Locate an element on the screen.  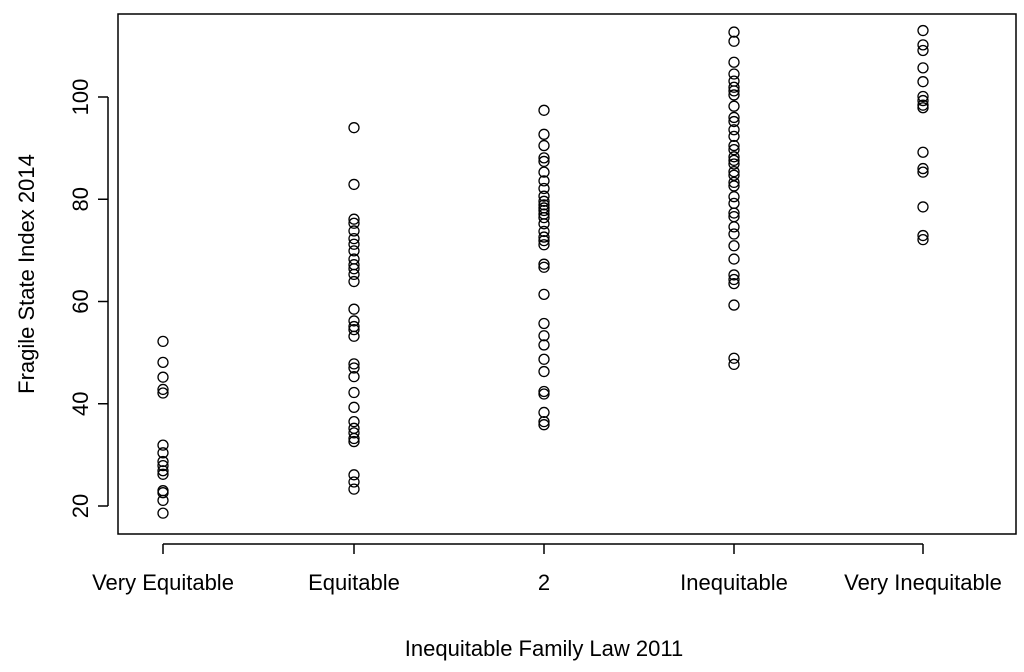
x-tick-label: Very Equitable is located at coordinates (163, 582).